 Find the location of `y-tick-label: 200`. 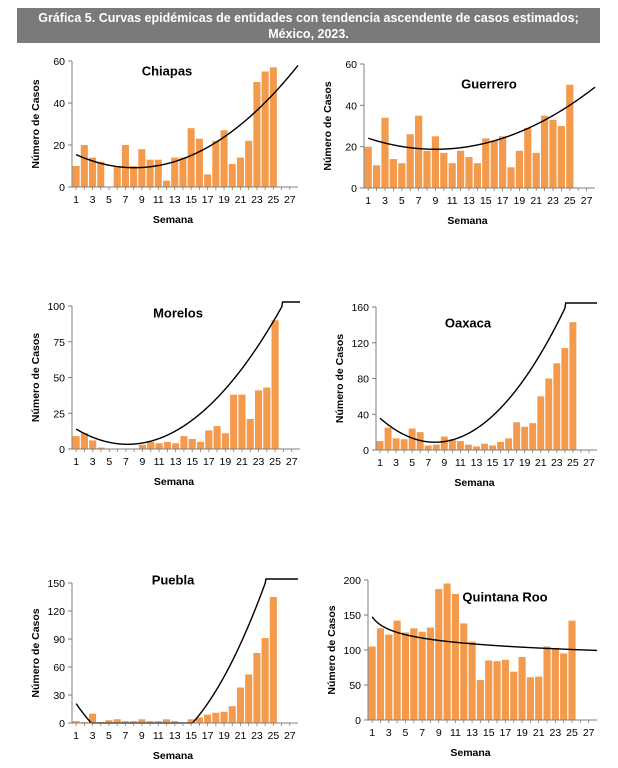

y-tick-label: 200 is located at coordinates (352, 581).